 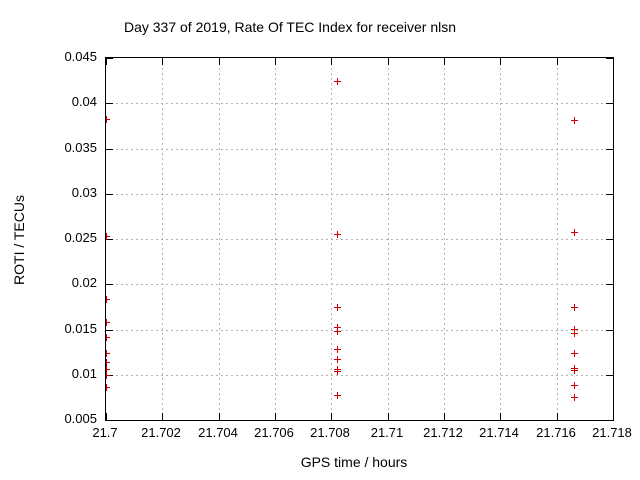 What do you see at coordinates (80, 237) in the screenshot?
I see `y-tick-label: 0.025` at bounding box center [80, 237].